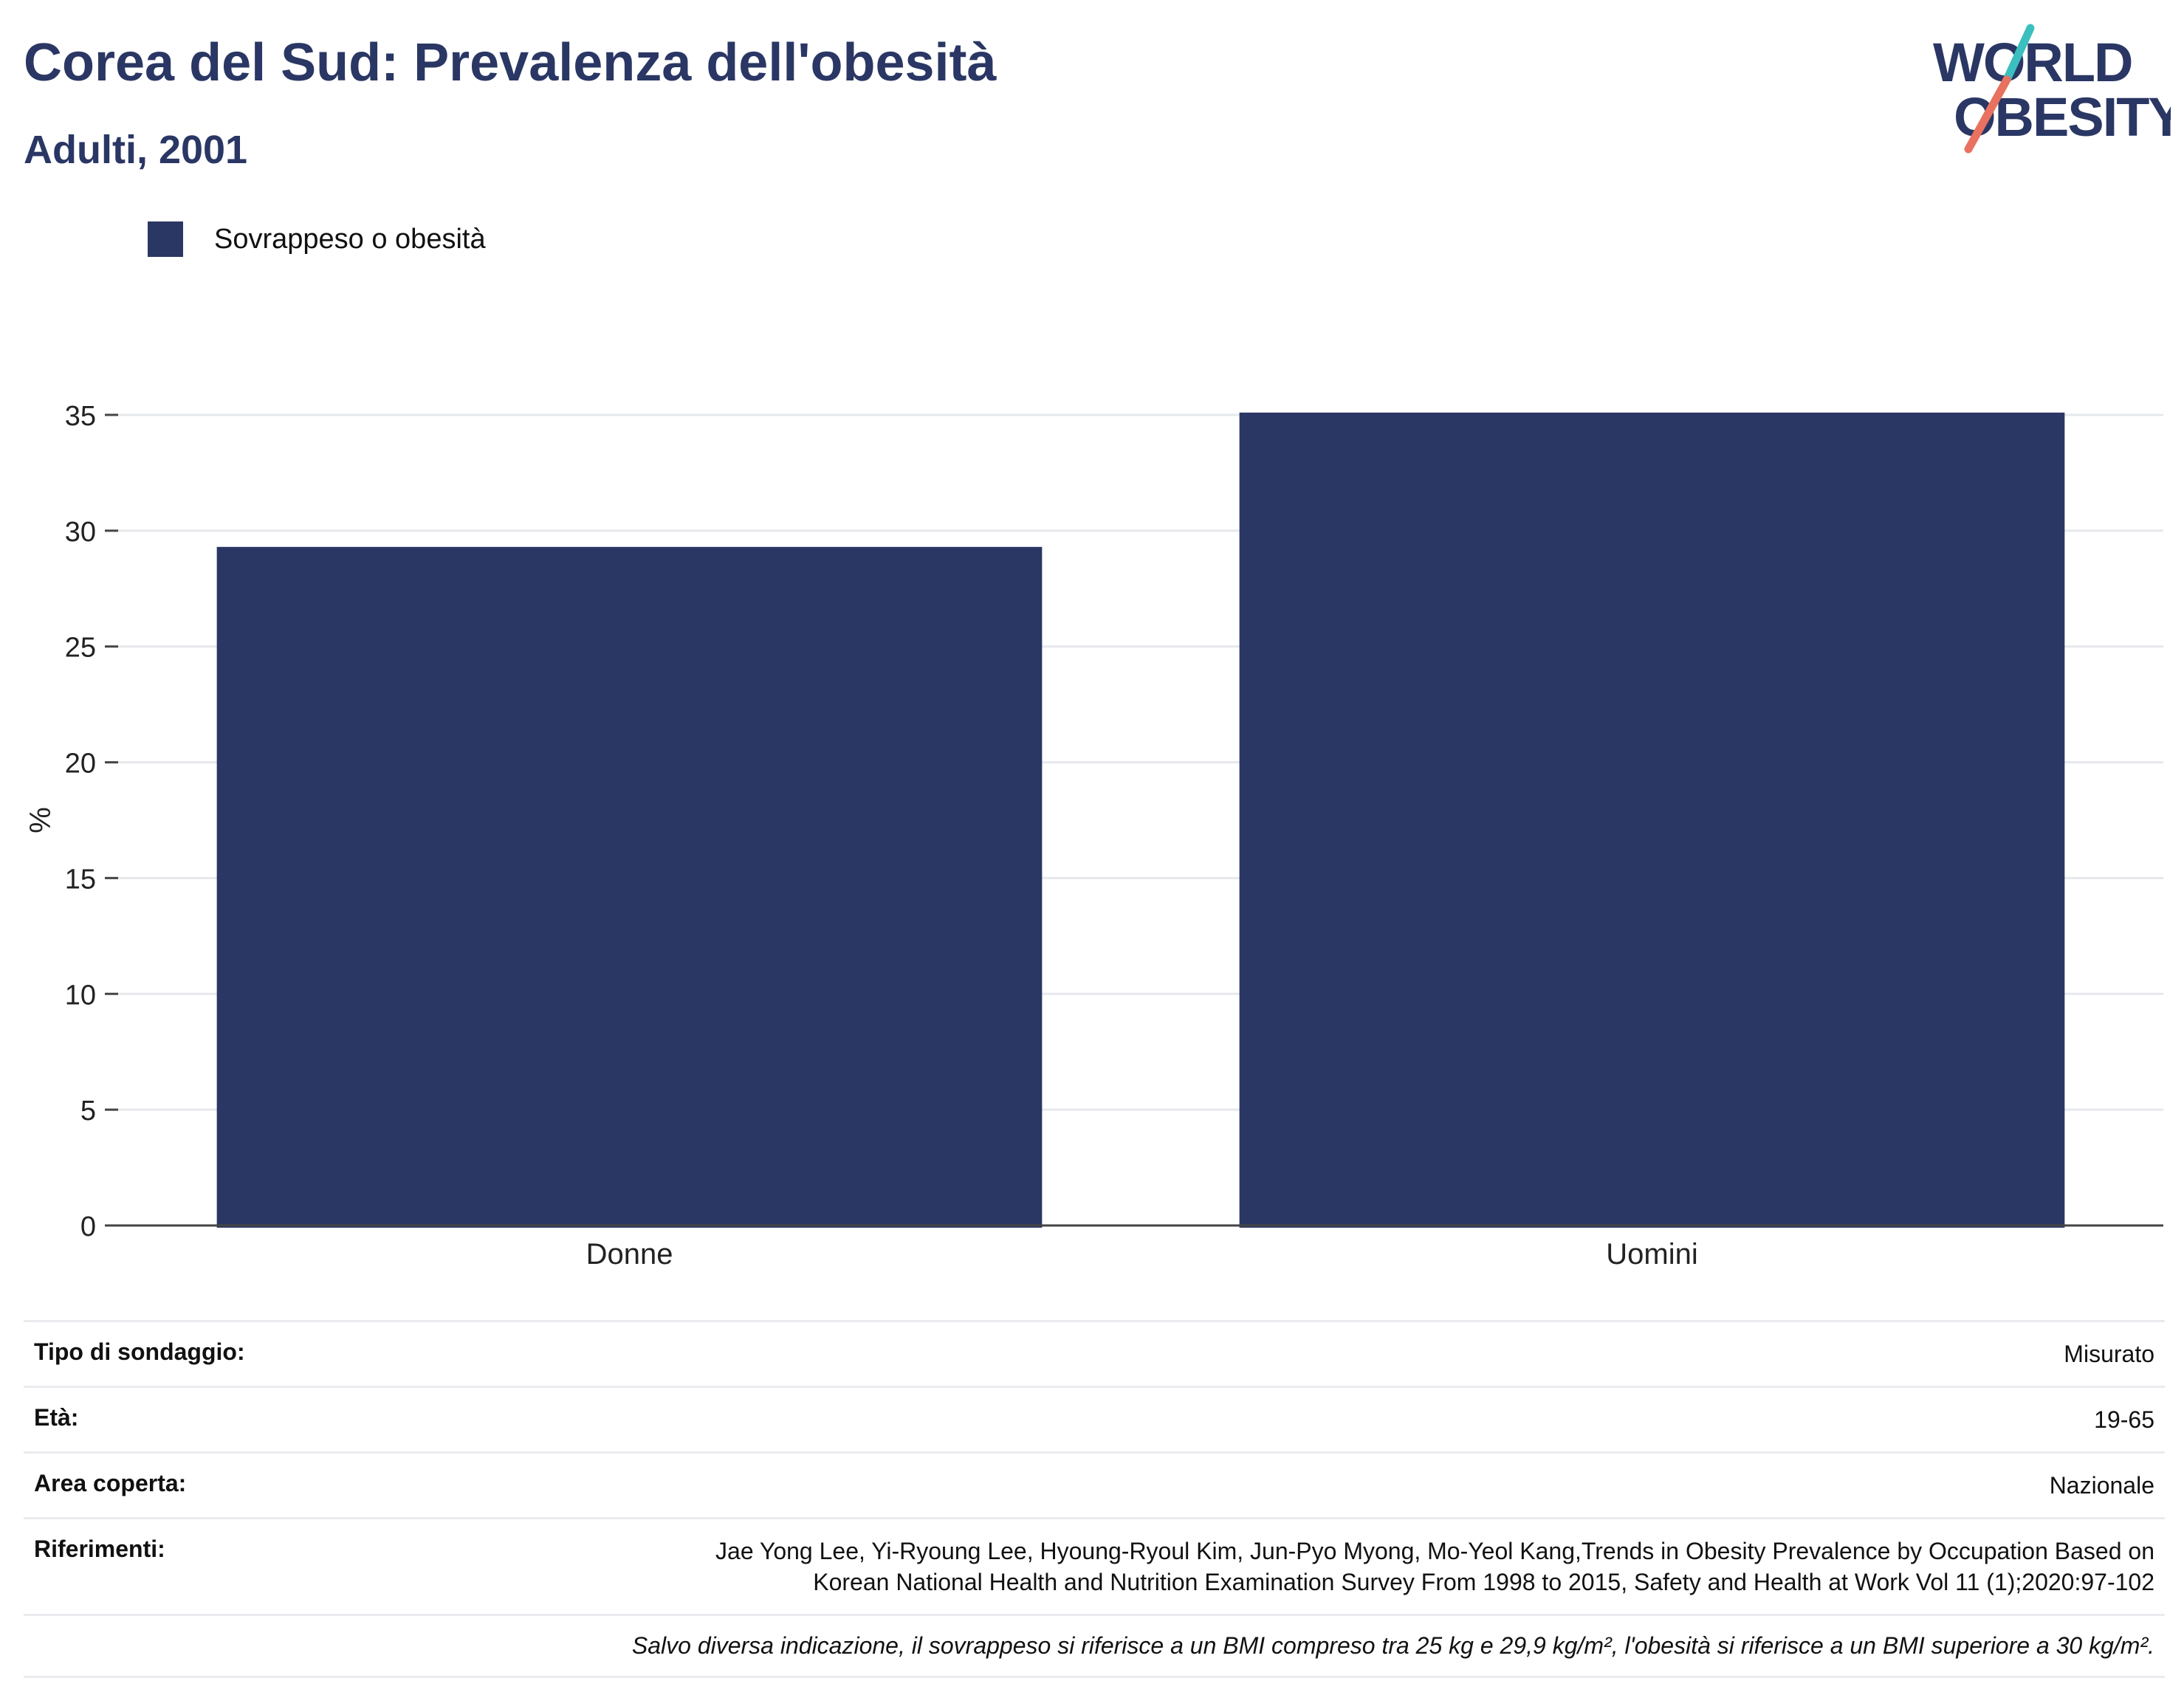 The image size is (2184, 1695). I want to click on info-label: Area coperta:, so click(182, 1485).